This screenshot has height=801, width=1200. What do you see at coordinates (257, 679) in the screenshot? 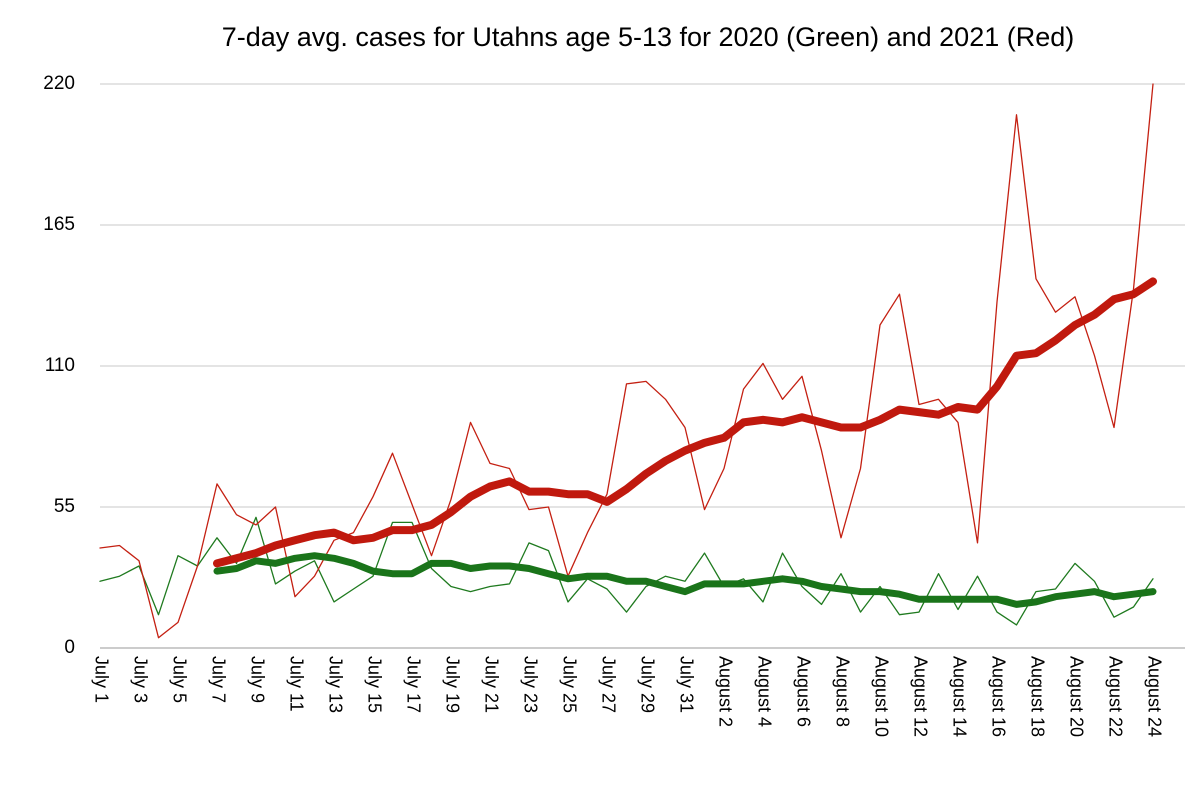
I see `x-tick-label: July 9` at bounding box center [257, 679].